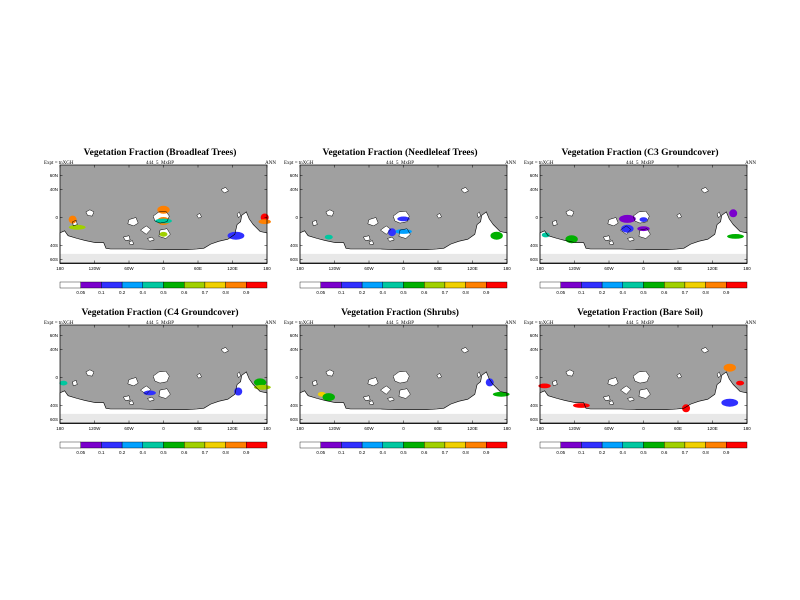 This screenshot has width=800, height=600. Describe the element at coordinates (294, 349) in the screenshot. I see `lat-label: 40N` at that location.